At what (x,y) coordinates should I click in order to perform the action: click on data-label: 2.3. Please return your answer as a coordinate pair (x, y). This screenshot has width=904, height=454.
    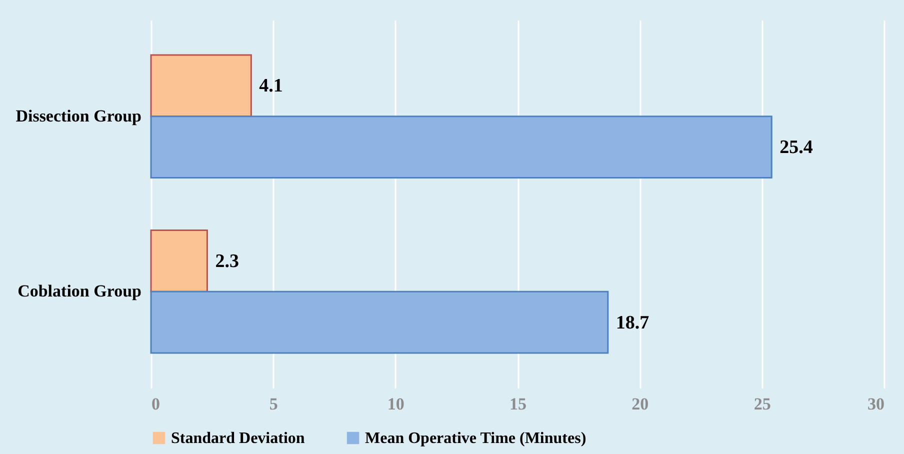
    Looking at the image, I should click on (227, 261).